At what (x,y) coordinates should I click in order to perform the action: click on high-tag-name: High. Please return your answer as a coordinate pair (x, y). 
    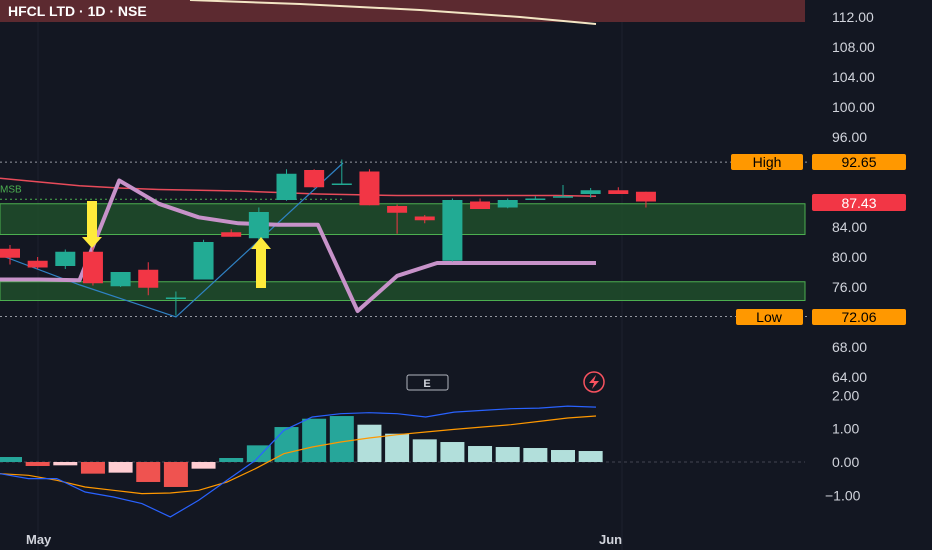
    Looking at the image, I should click on (767, 162).